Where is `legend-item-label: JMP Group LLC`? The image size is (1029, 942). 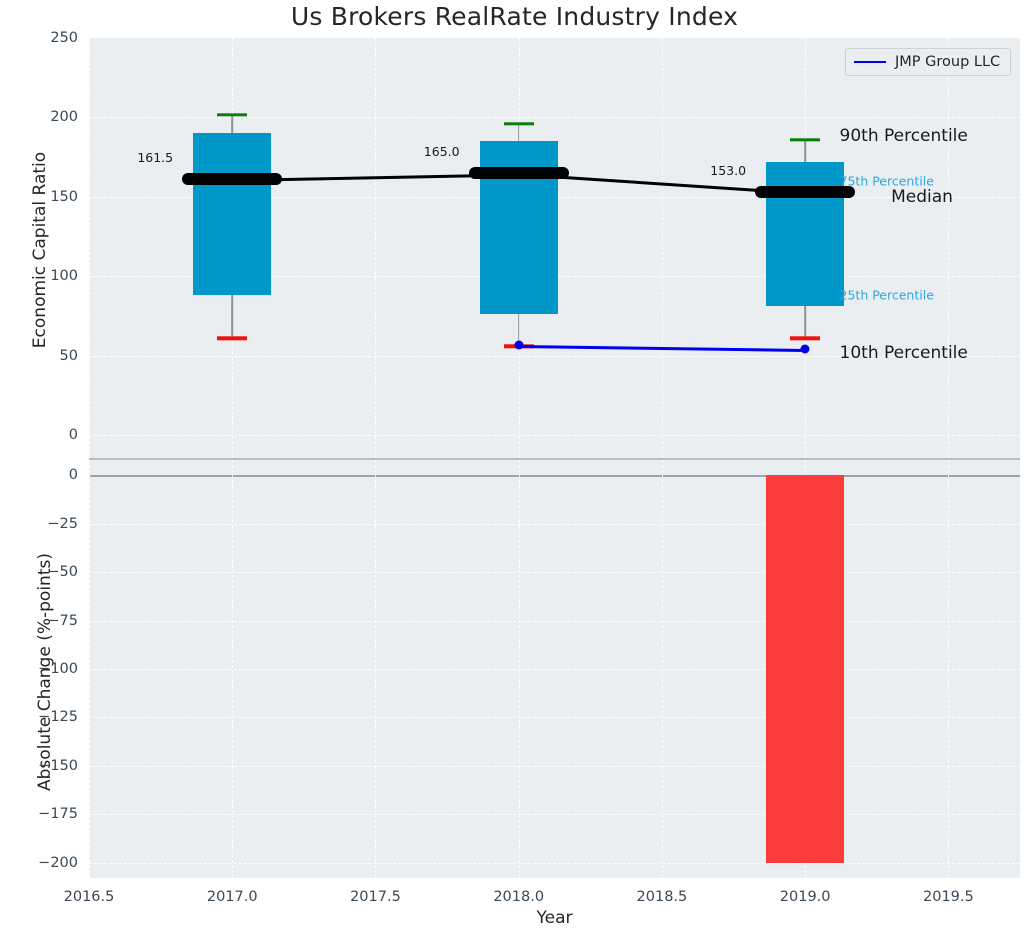 legend-item-label: JMP Group LLC is located at coordinates (948, 62).